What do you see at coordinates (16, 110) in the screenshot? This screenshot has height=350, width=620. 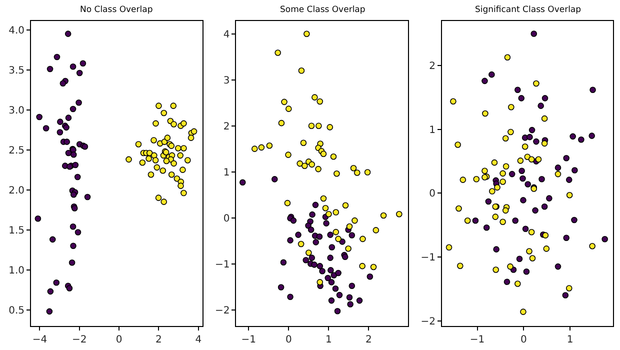 I see `y-tick-label: 3.0` at bounding box center [16, 110].